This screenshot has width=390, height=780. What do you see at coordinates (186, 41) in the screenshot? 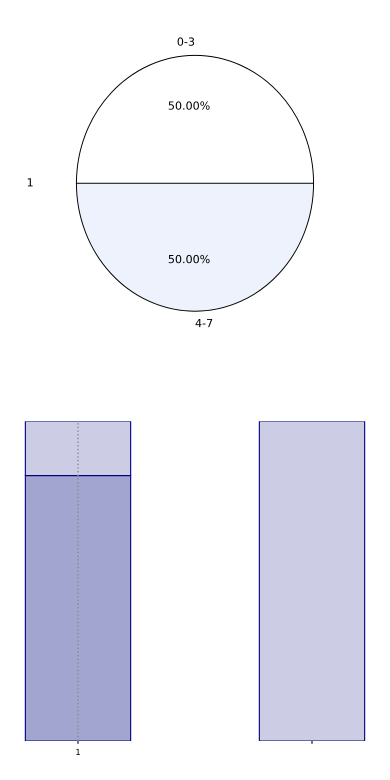
I see `slice-label: 0-3` at bounding box center [186, 41].